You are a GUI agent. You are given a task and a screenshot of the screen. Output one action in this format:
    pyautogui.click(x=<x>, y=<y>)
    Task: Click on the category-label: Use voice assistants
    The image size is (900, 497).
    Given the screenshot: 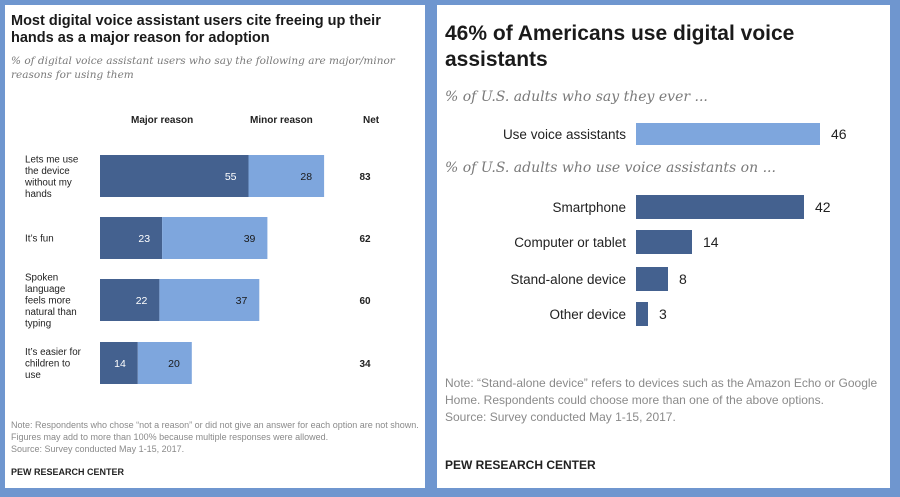 What is the action you would take?
    pyautogui.click(x=564, y=134)
    